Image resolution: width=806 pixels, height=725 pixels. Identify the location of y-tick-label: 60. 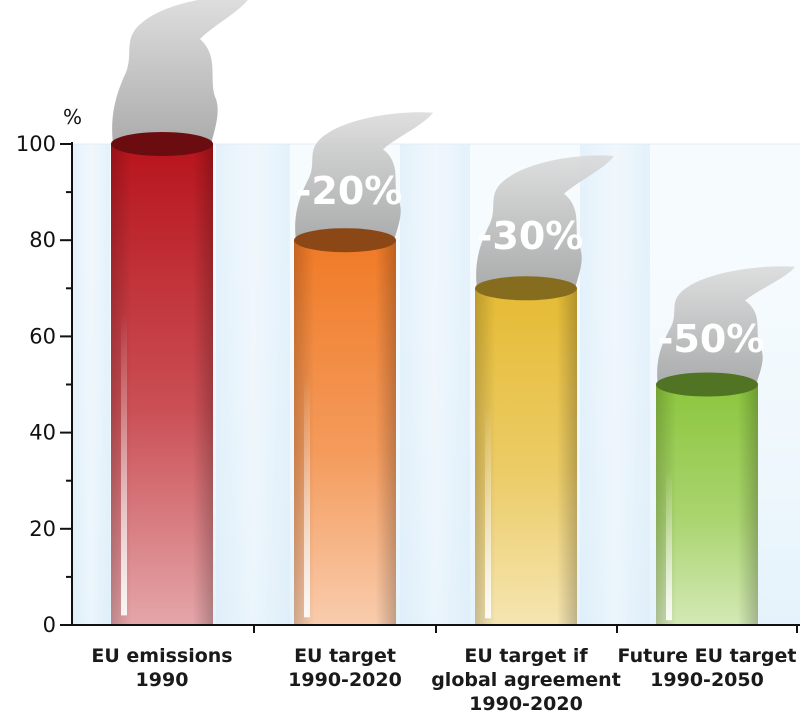
(42, 336).